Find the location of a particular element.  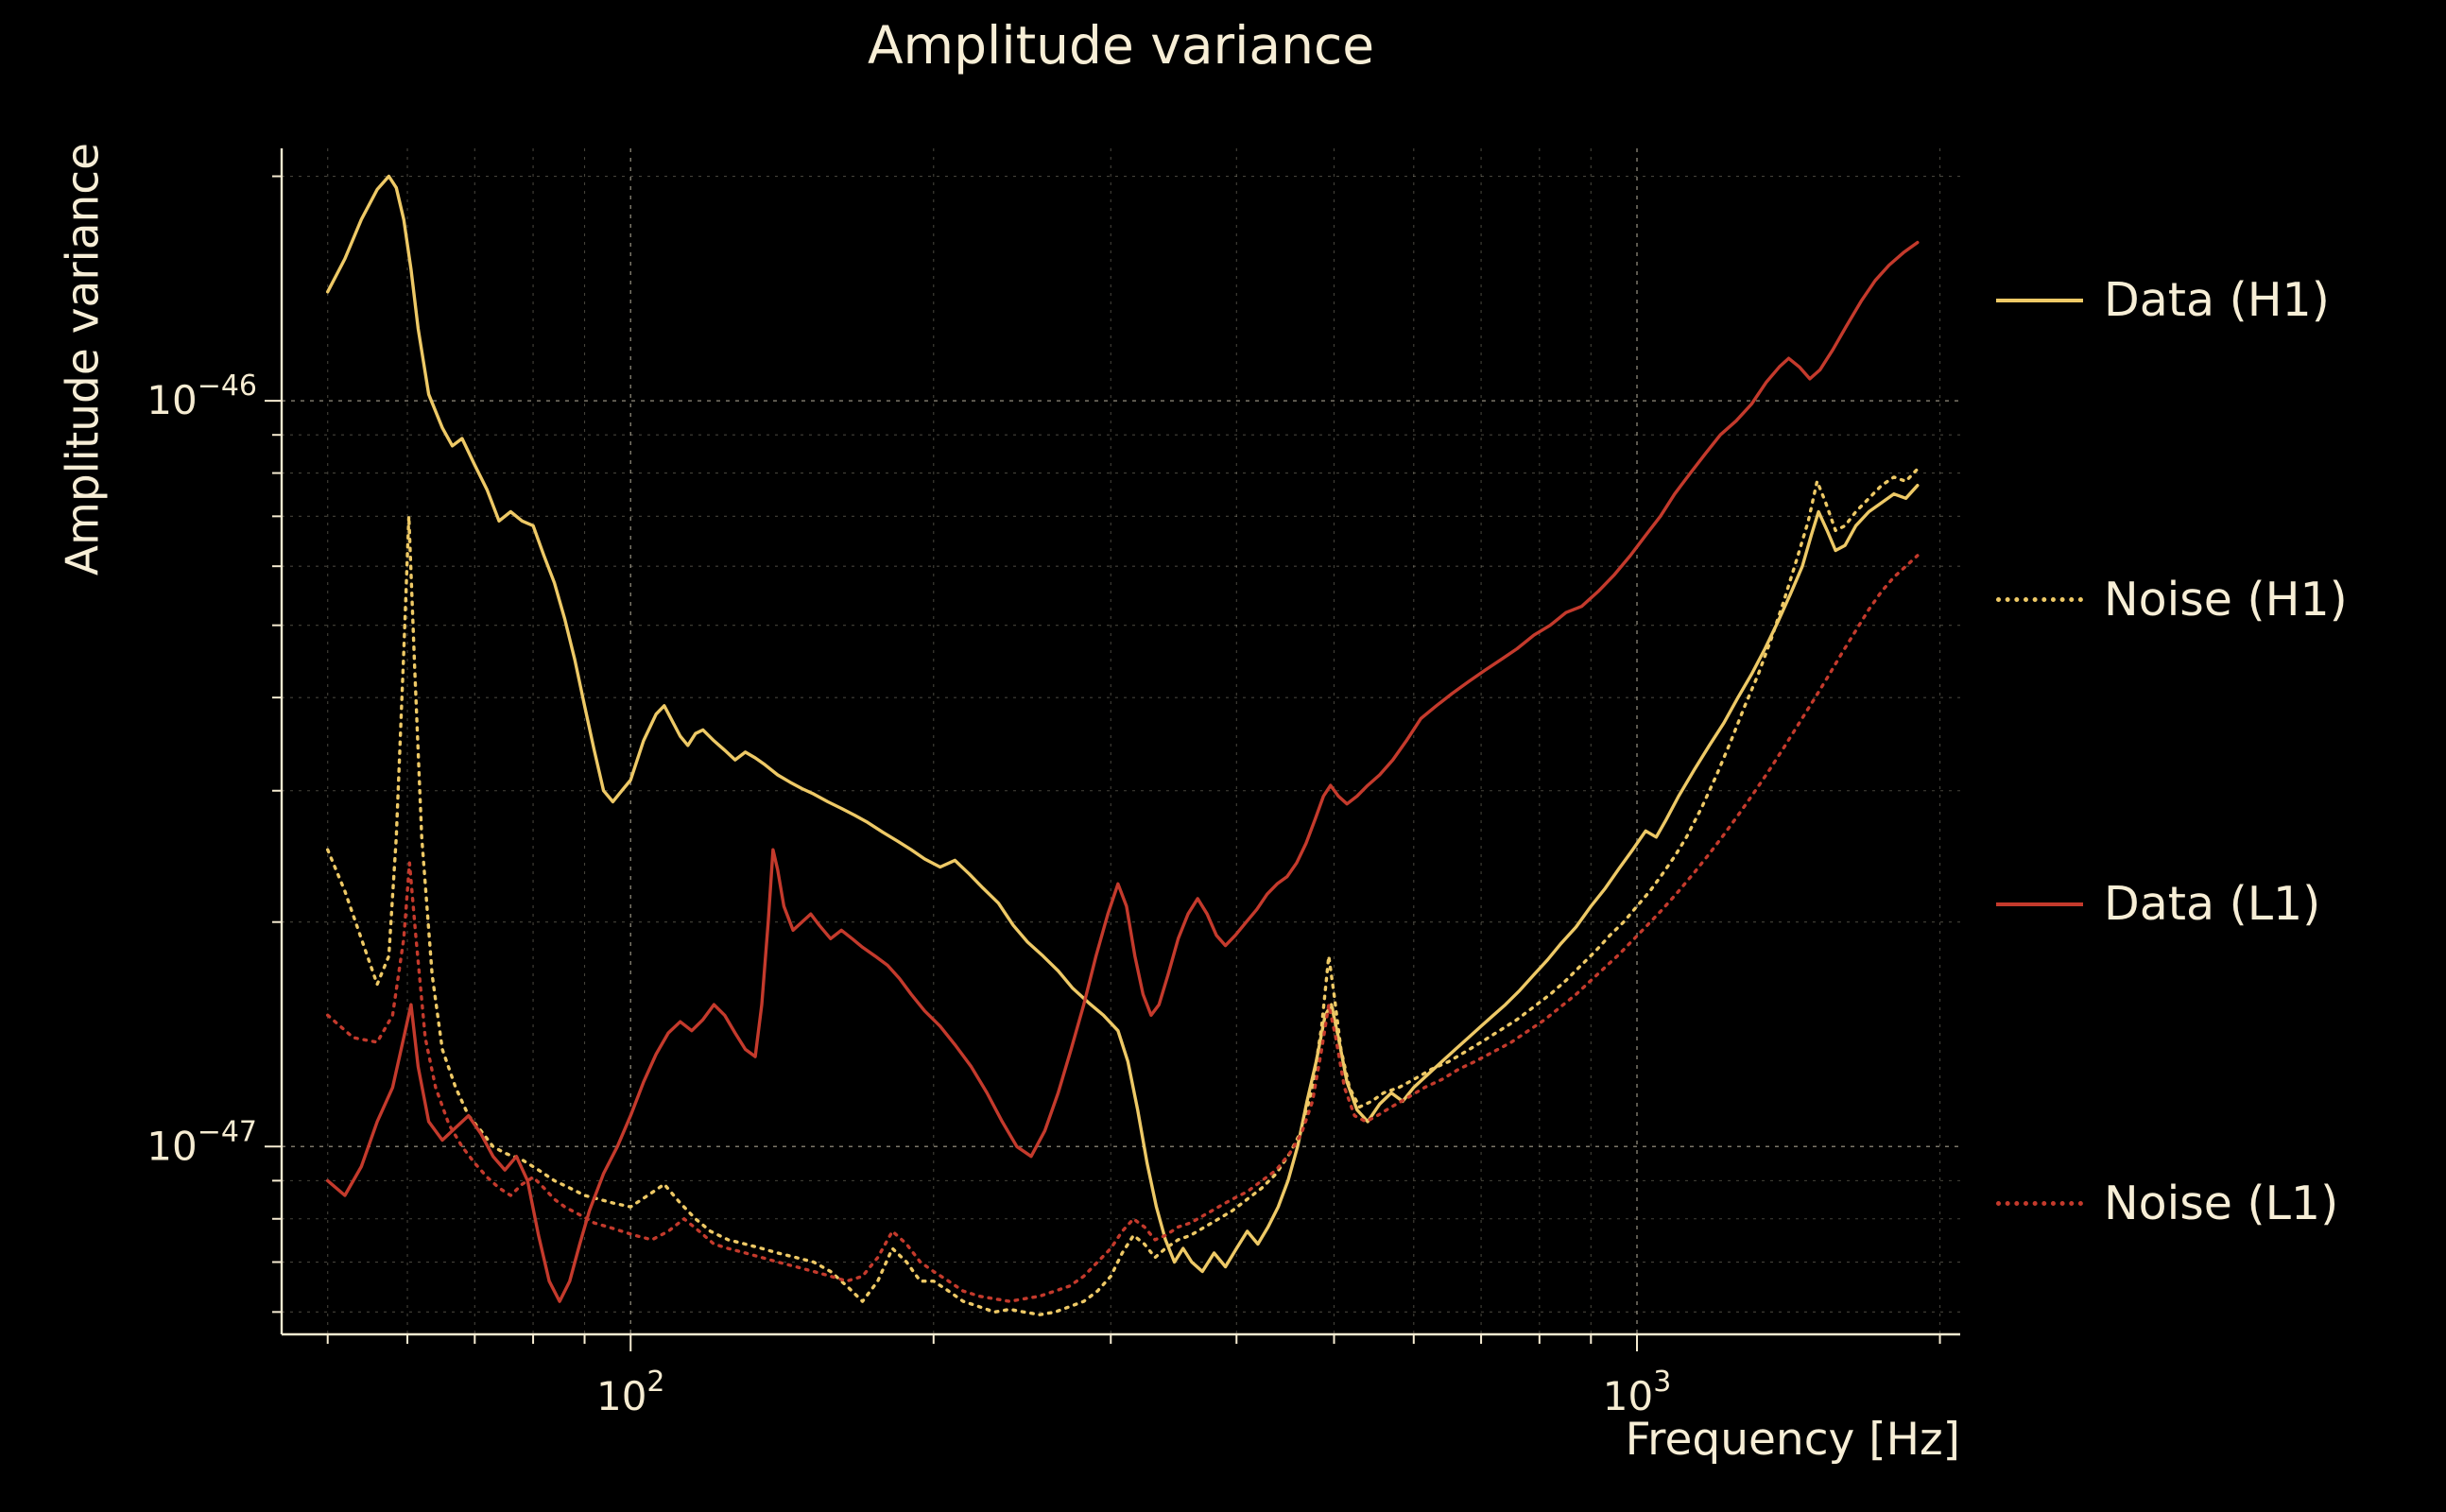

y-axis-label: Amplitude variance is located at coordinates (83, 359).